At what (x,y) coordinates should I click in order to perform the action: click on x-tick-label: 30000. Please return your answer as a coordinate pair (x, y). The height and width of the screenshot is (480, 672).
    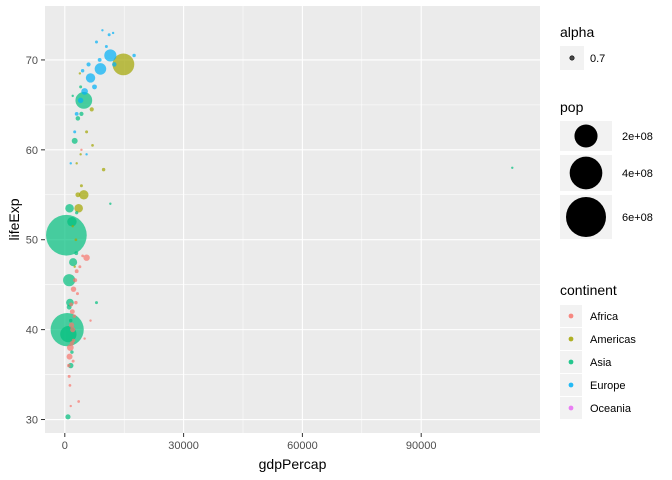
    Looking at the image, I should click on (183, 446).